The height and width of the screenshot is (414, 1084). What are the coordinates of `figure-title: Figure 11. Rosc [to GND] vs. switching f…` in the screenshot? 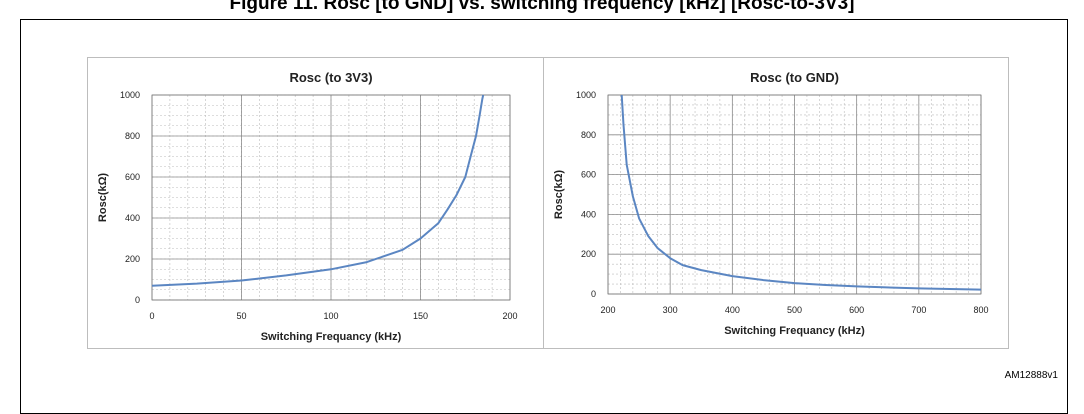 It's located at (542, 7).